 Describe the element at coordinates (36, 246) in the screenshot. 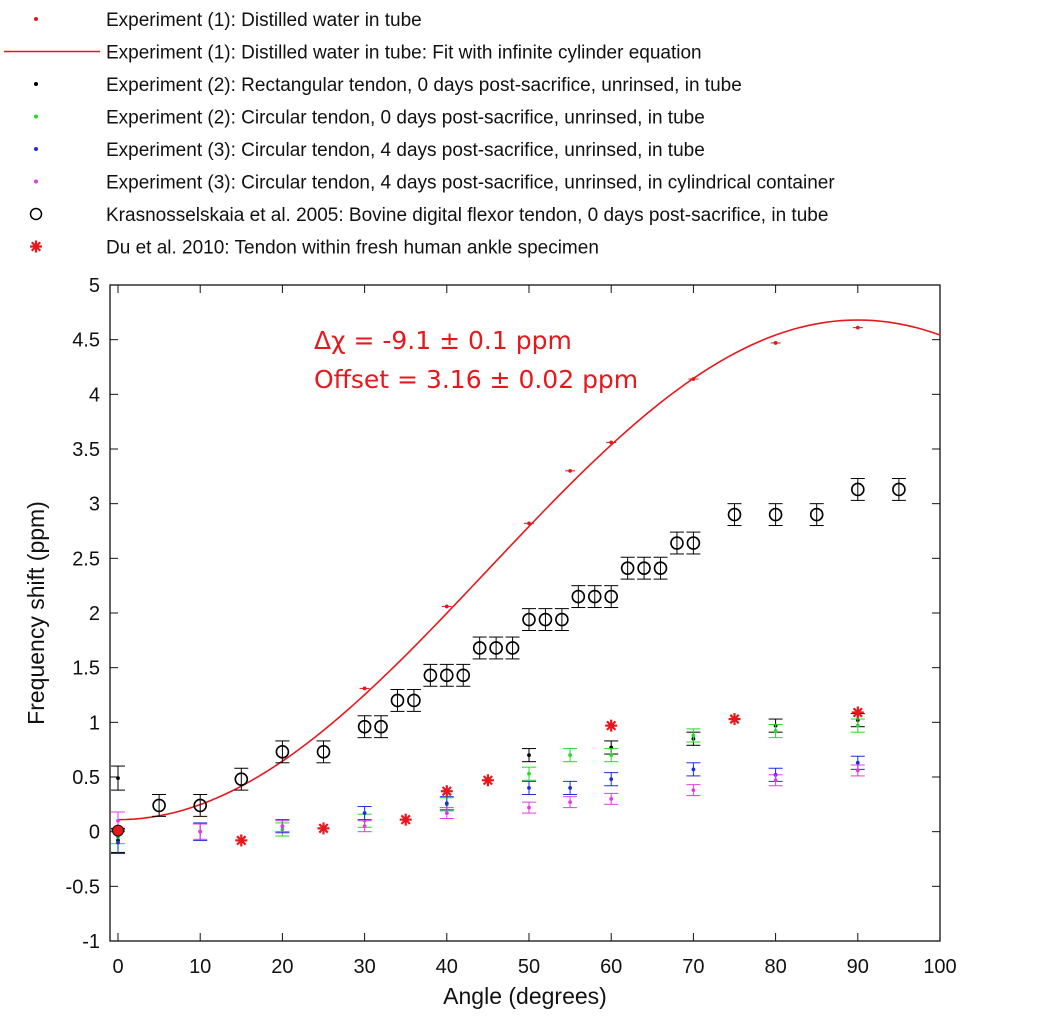

I see `legend-marker-star` at that location.